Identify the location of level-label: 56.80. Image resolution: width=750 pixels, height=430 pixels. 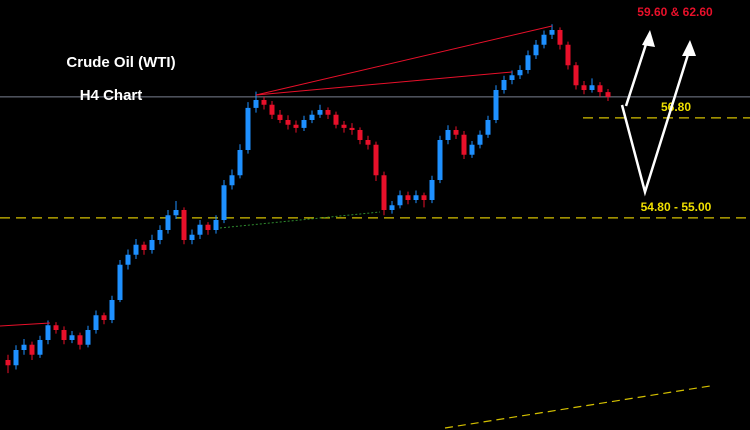
(676, 107).